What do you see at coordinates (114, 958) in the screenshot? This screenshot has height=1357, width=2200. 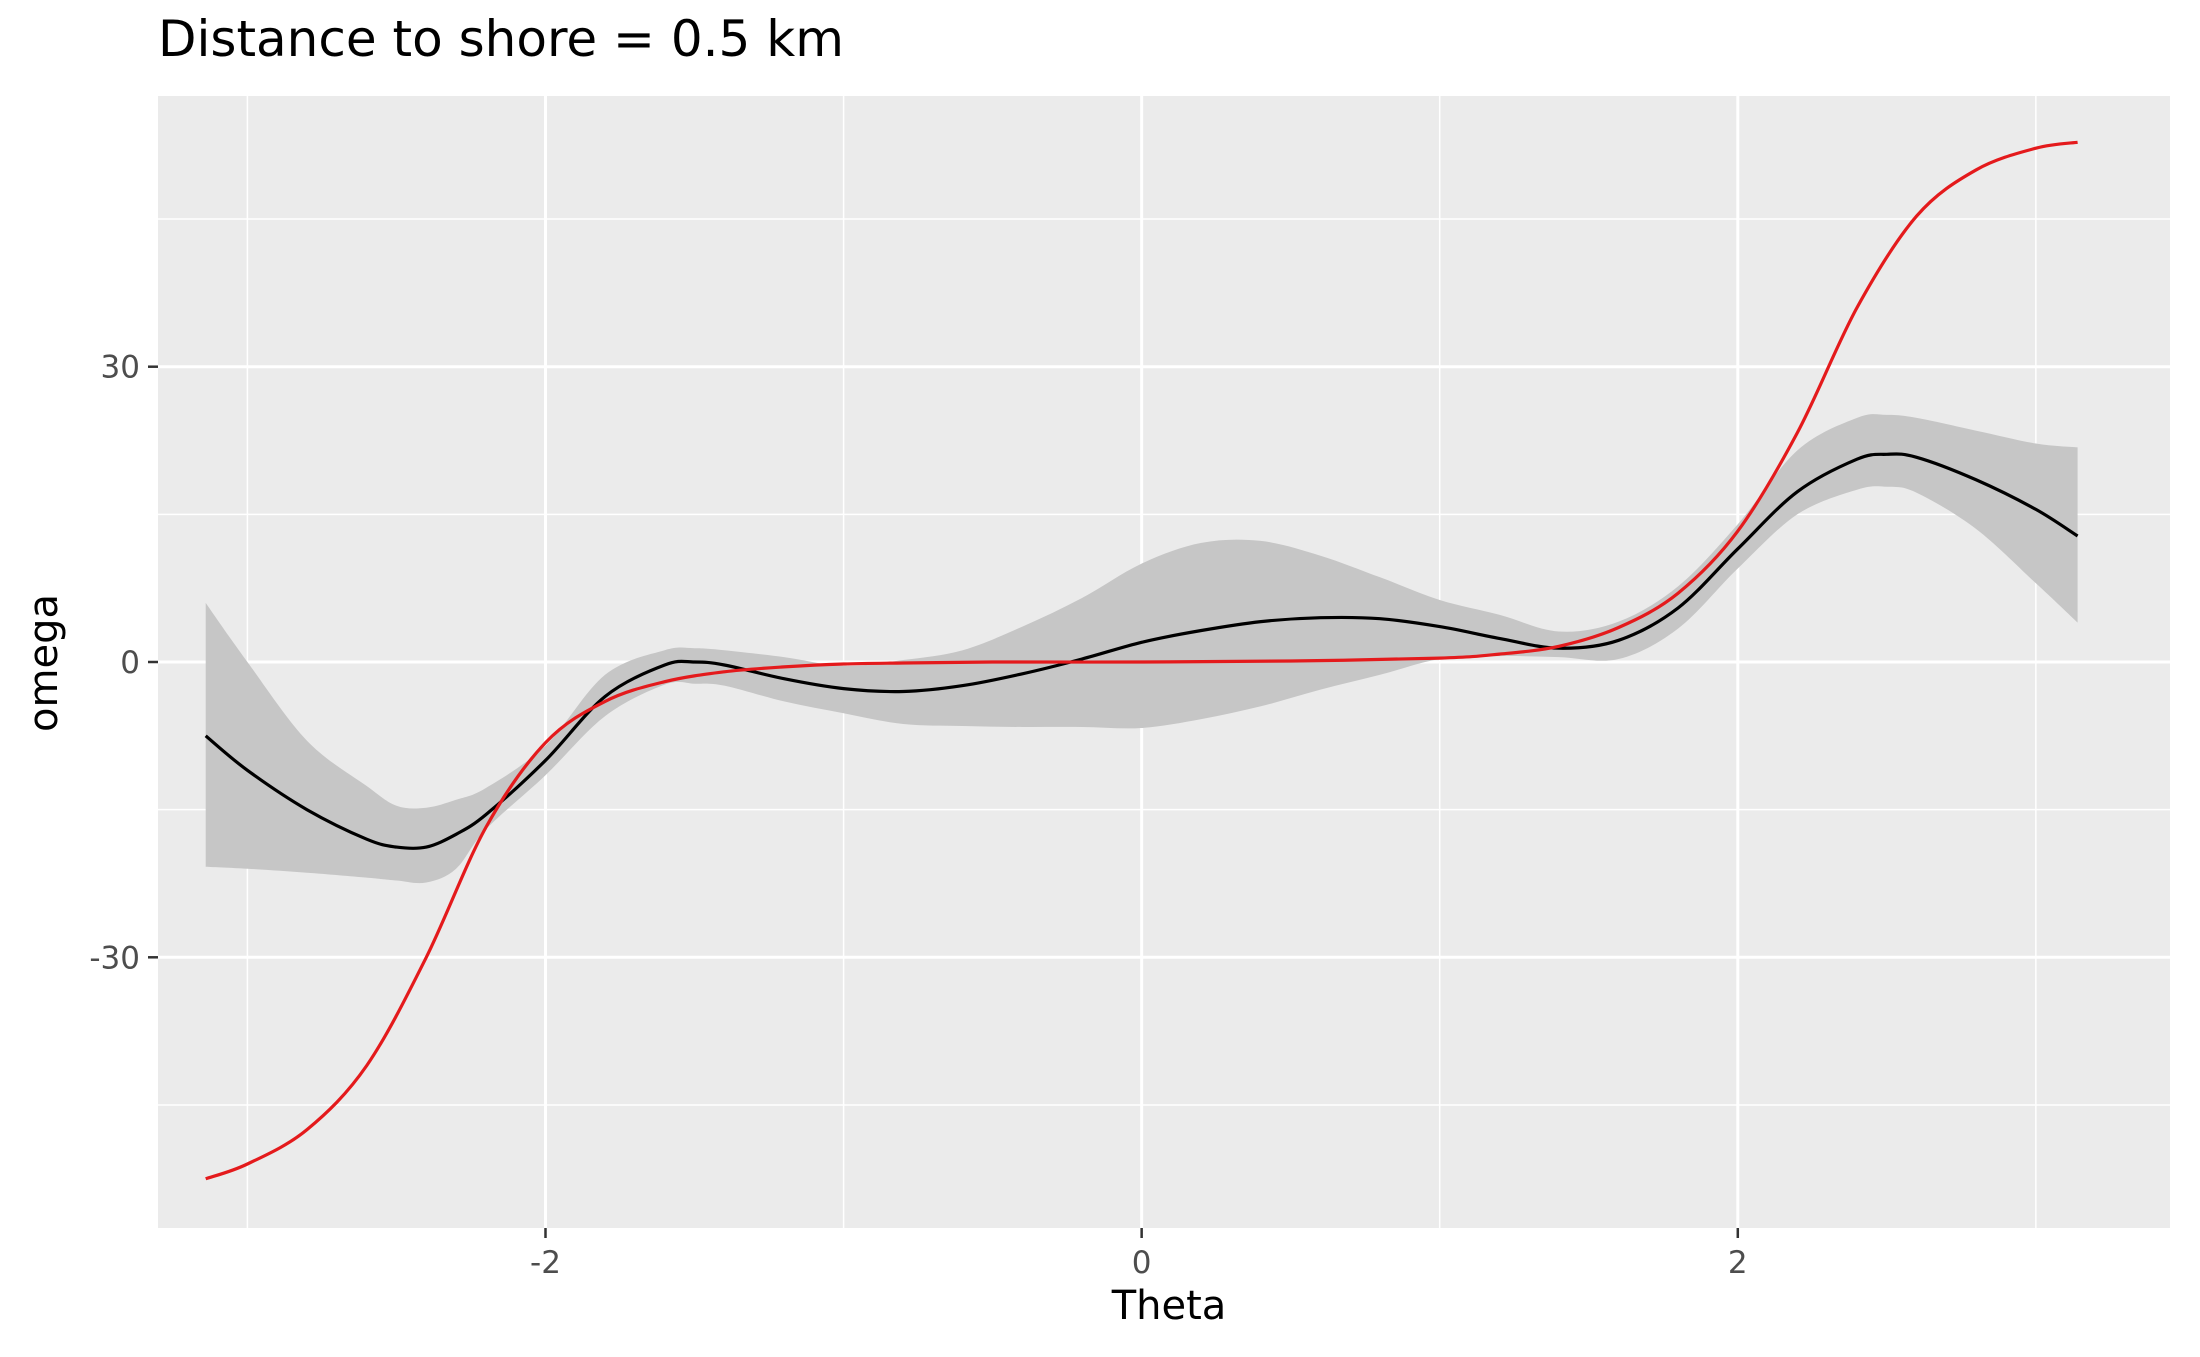 I see `y-tick-label: -30` at bounding box center [114, 958].